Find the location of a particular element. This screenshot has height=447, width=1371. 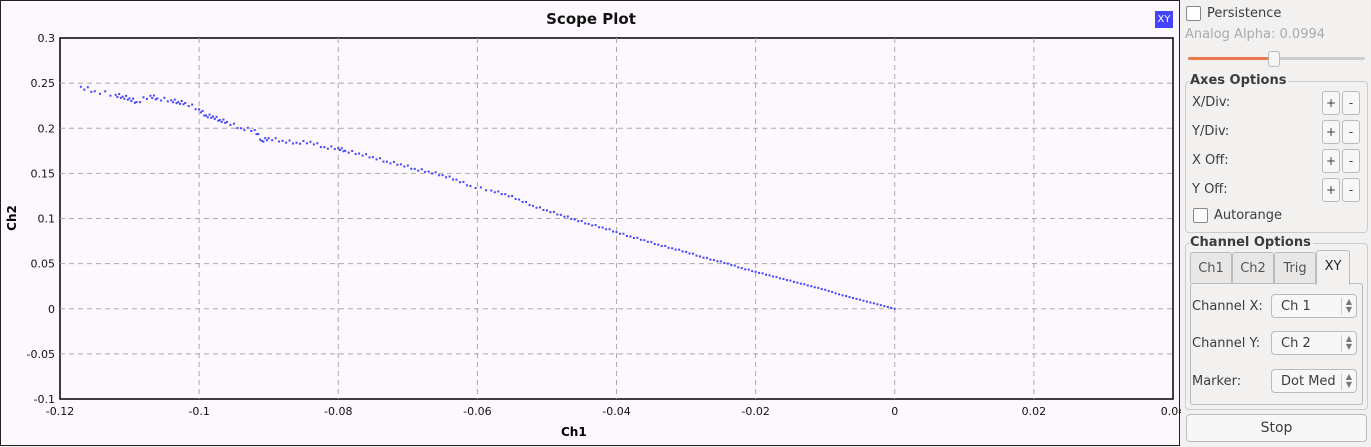

tab-ch2: Ch2 is located at coordinates (1253, 267).